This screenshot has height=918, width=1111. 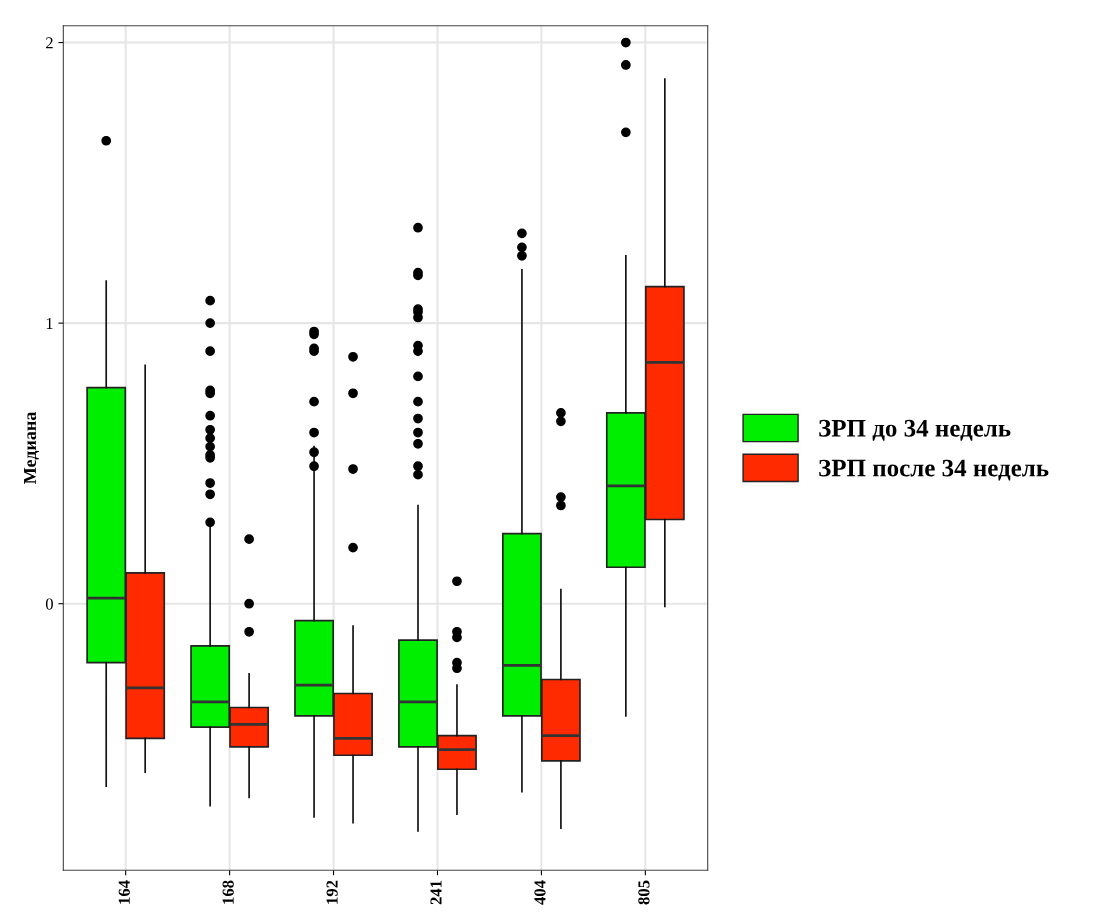 What do you see at coordinates (228, 892) in the screenshot?
I see `x-tick-label: 168` at bounding box center [228, 892].